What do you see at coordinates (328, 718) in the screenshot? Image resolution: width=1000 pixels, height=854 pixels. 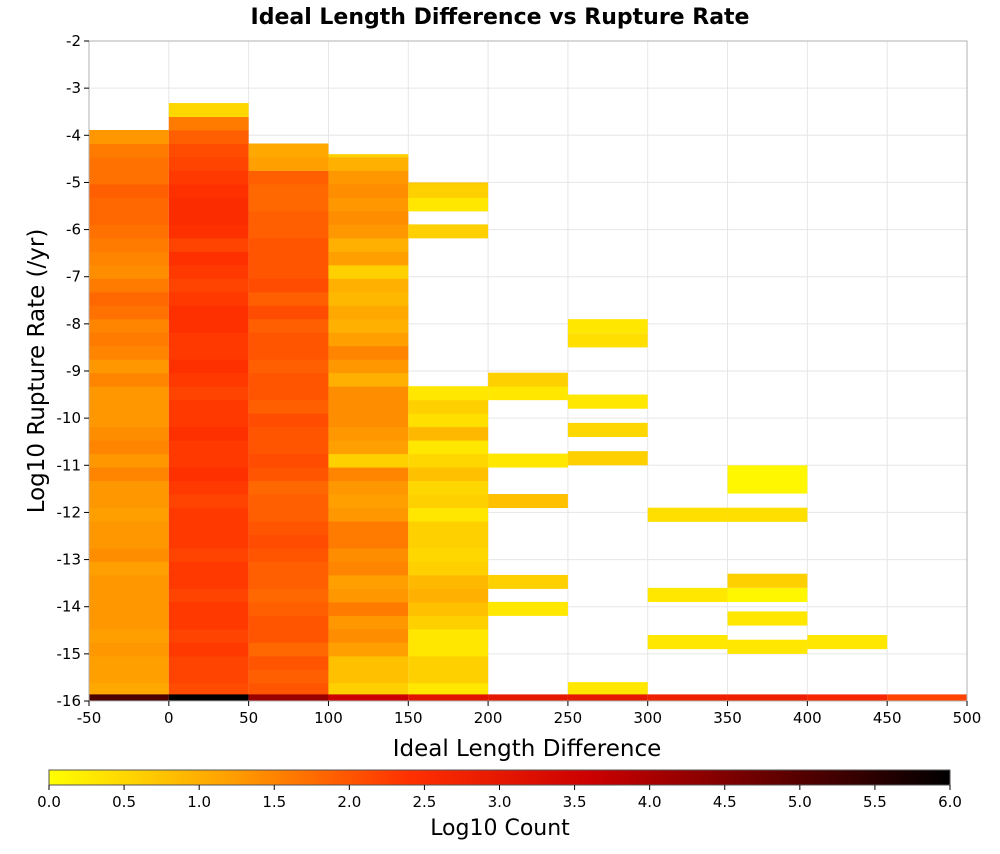 I see `x-tick-label: 100` at bounding box center [328, 718].